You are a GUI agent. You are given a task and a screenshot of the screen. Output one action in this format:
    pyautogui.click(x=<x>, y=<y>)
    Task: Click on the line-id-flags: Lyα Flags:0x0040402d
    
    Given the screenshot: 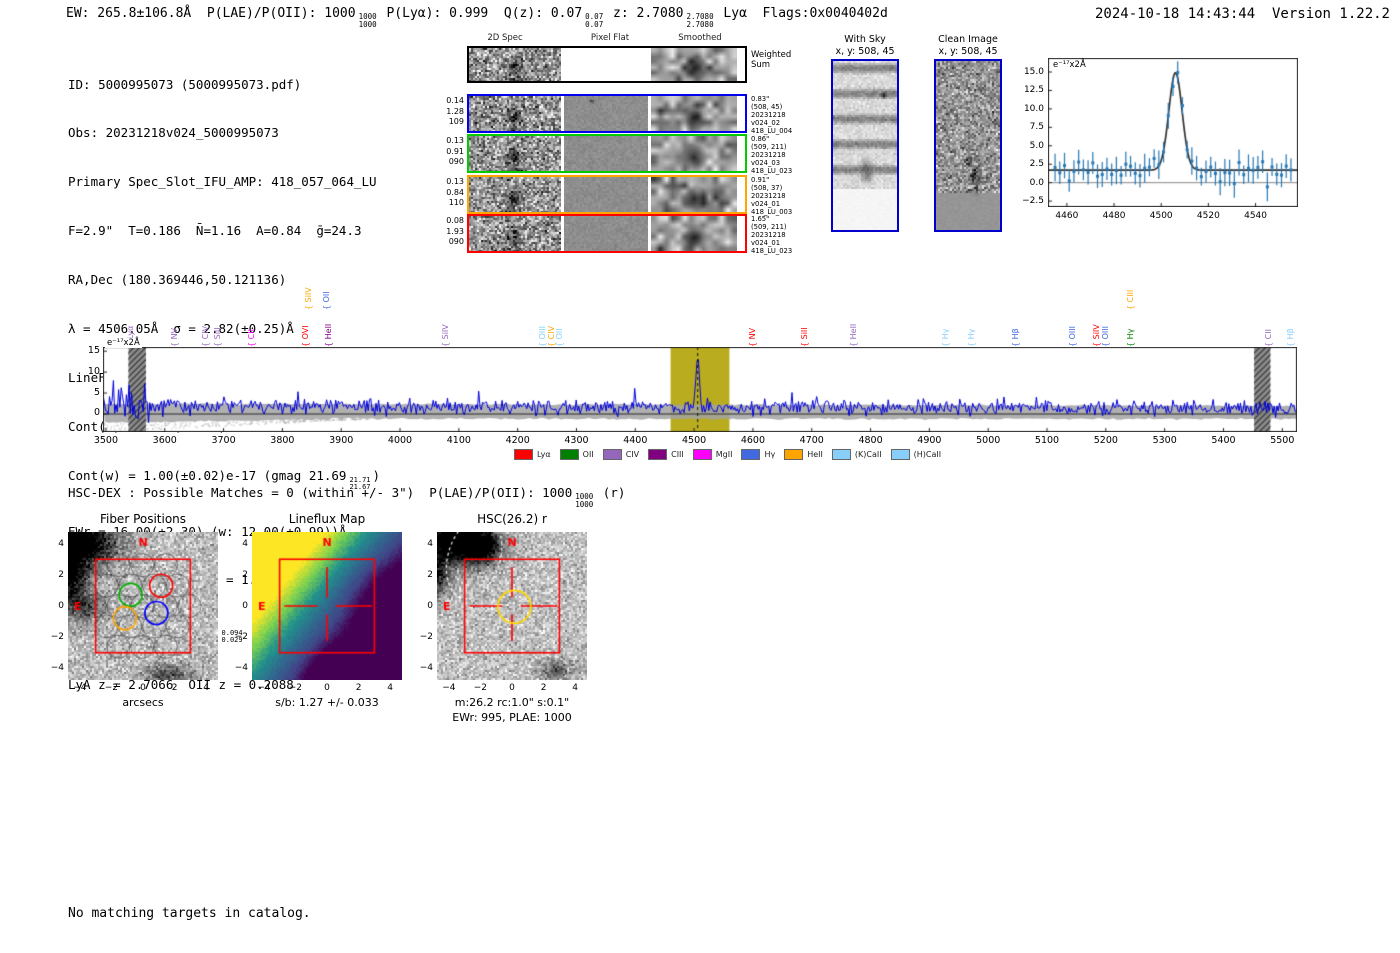 What is the action you would take?
    pyautogui.click(x=801, y=13)
    